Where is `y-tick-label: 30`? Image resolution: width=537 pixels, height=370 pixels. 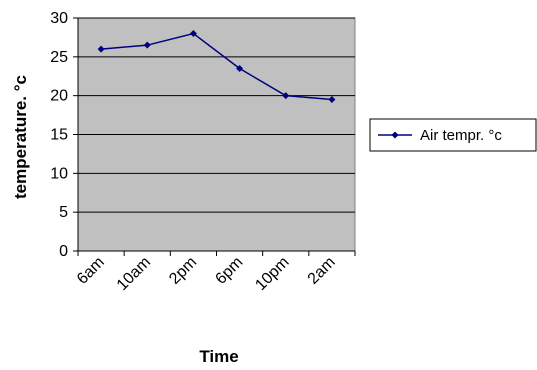
y-tick-label: 30 is located at coordinates (59, 18).